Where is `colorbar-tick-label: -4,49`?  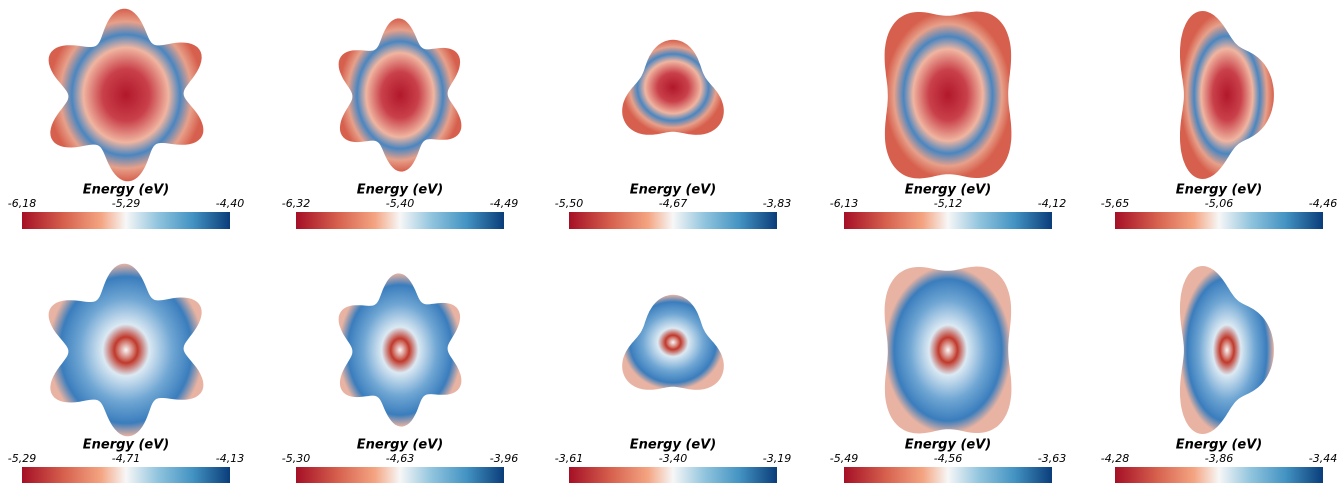 colorbar-tick-label: -4,49 is located at coordinates (504, 203).